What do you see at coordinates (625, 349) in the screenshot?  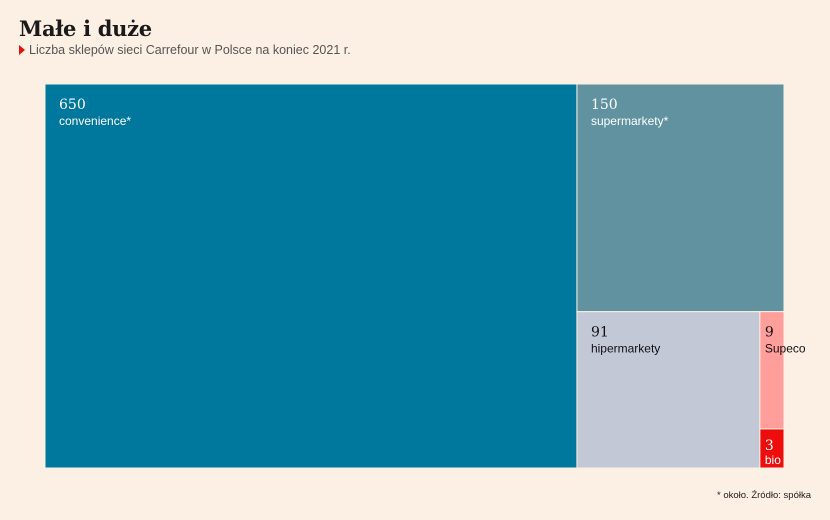 I see `category-label-hipermarkety: hipermarkety` at bounding box center [625, 349].